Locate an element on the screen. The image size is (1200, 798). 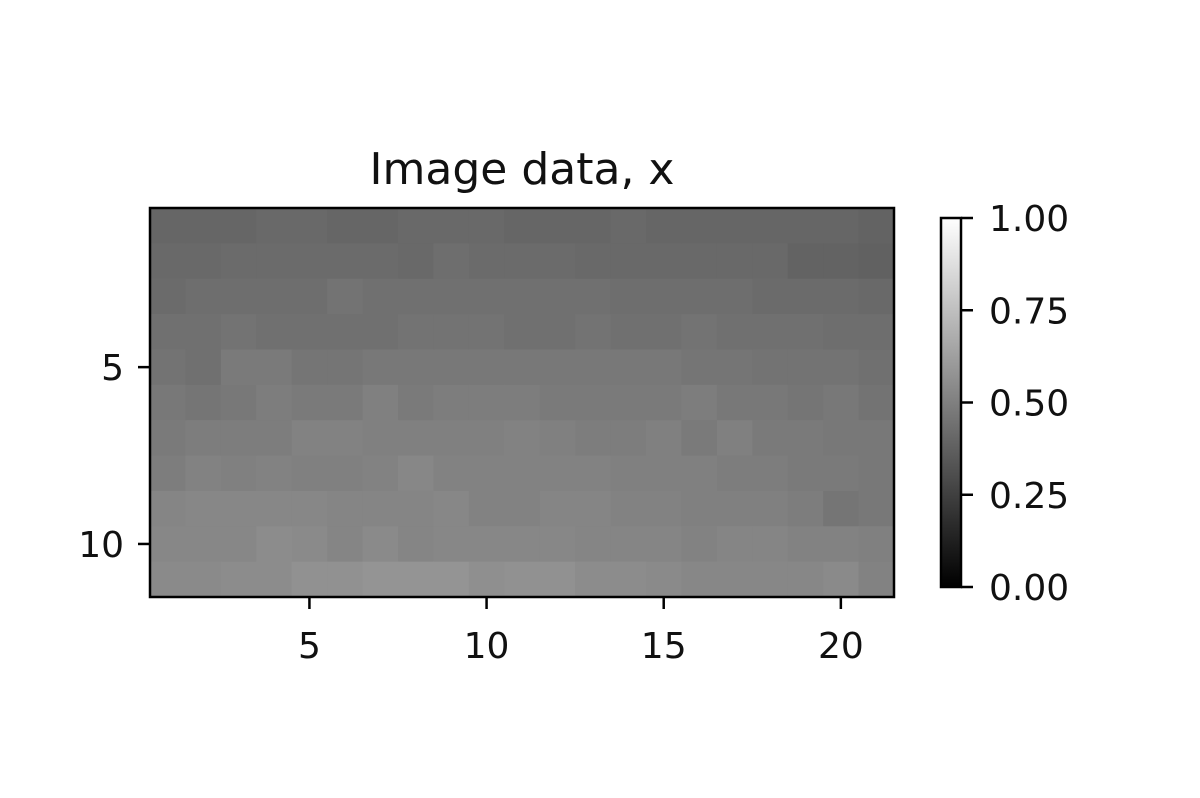
x-axis-ticks: 5 10 15 20 is located at coordinates (581, 632).